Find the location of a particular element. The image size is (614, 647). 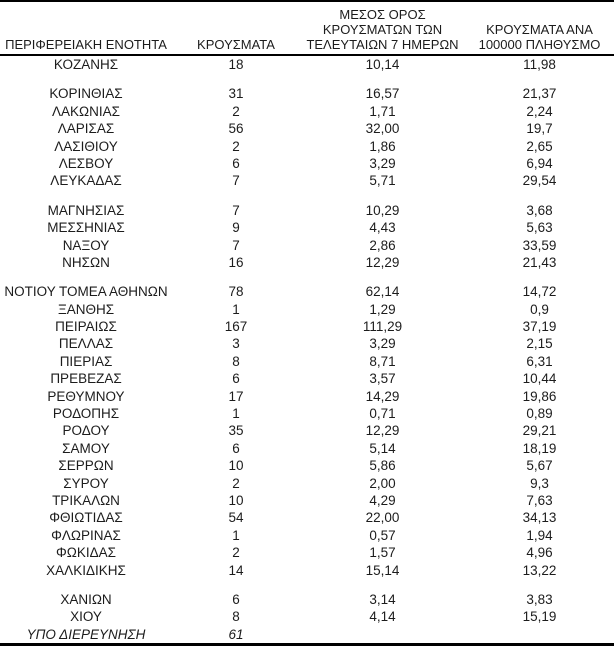

per-100k-cell: 34,13 is located at coordinates (539, 518).